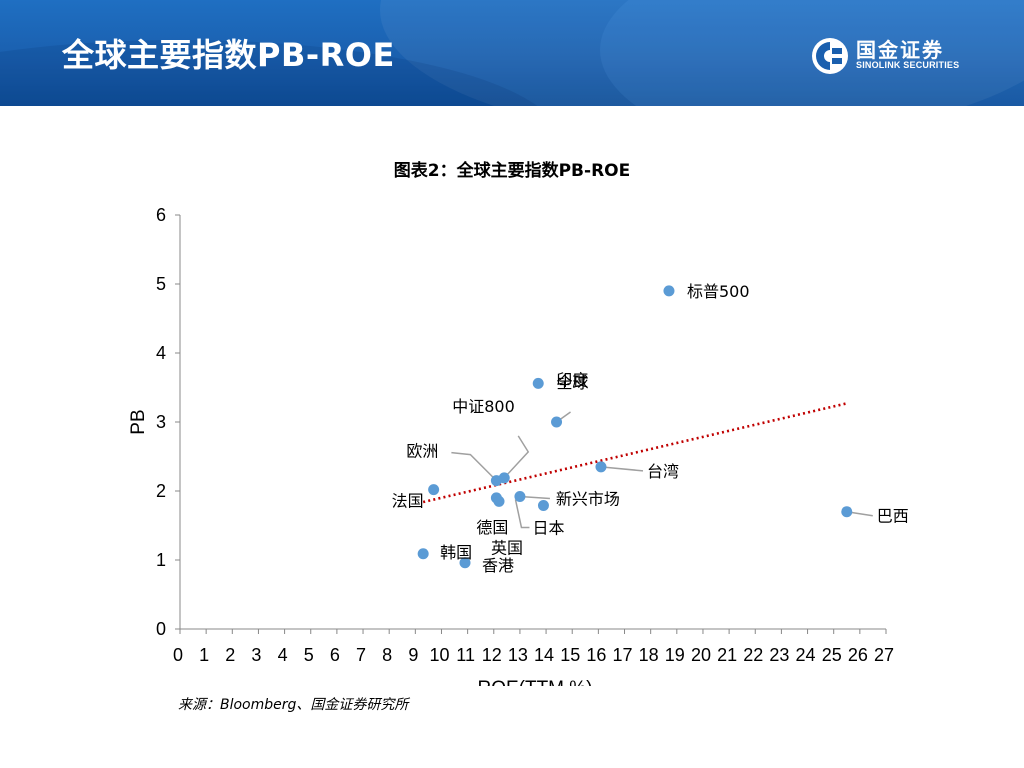 This screenshot has width=1024, height=768. Describe the element at coordinates (422, 451) in the screenshot. I see `point-label: 欧洲` at that location.